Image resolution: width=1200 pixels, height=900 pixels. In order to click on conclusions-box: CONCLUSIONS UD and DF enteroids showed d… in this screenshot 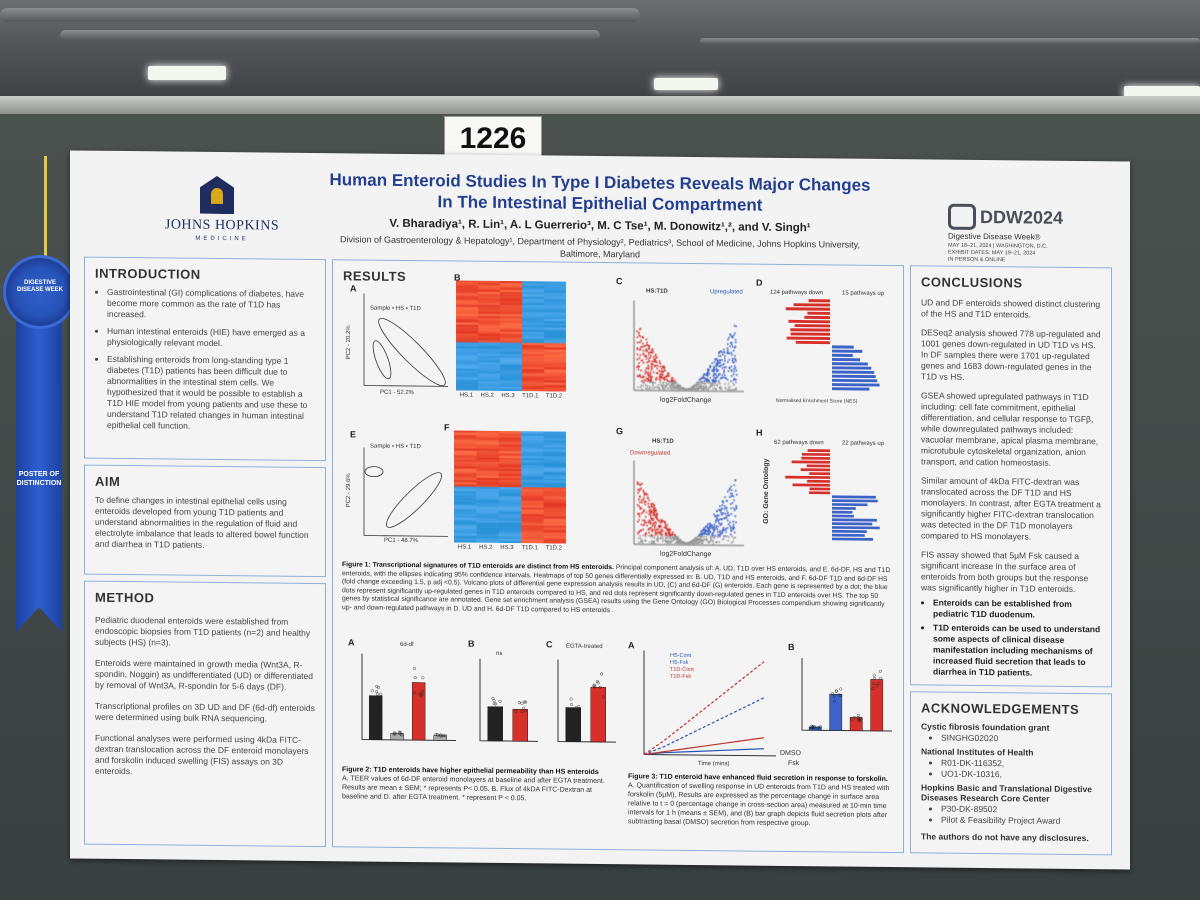, I will do `click(1011, 476)`.